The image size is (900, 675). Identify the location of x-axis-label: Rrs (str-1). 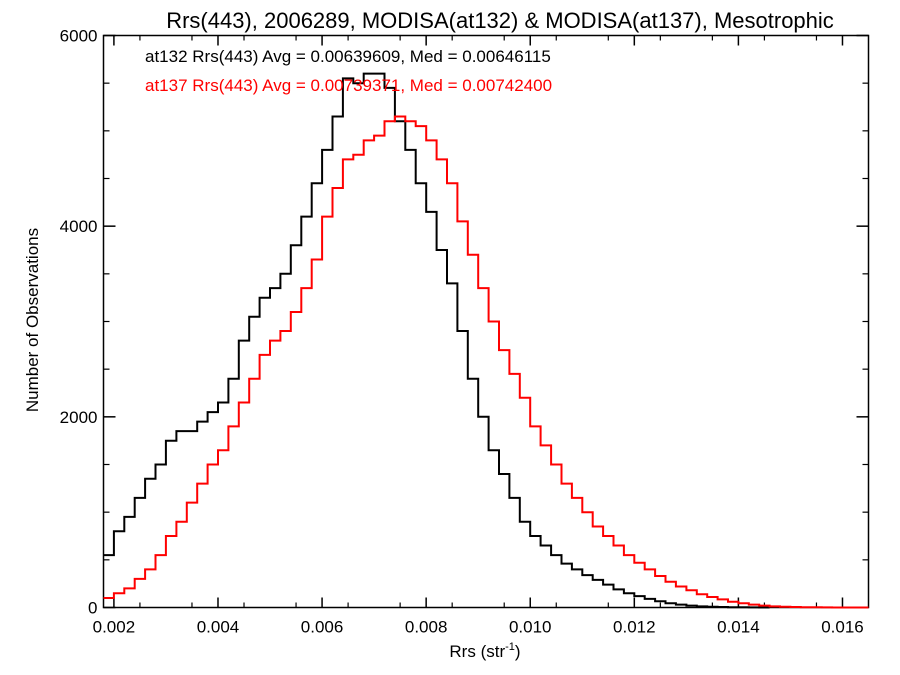
(484, 651).